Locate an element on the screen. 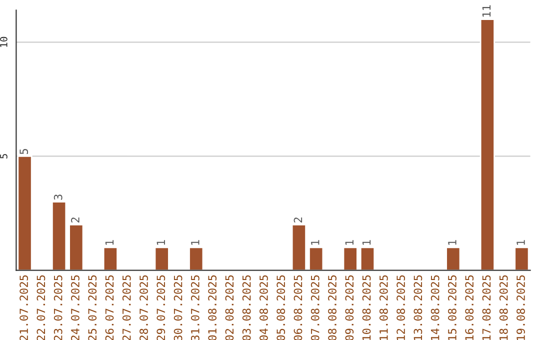  data-label: 3 is located at coordinates (58, 197).